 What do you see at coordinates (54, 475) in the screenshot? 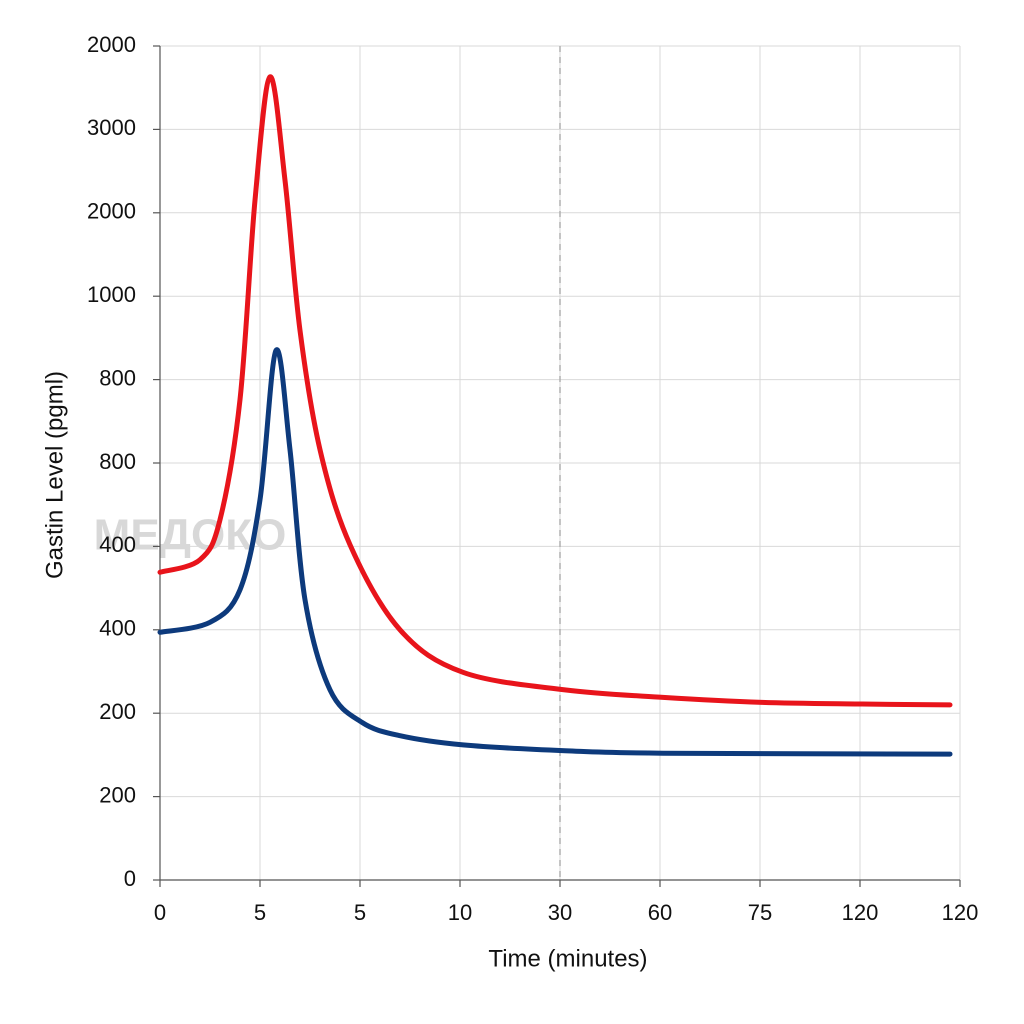
I see `y-axis-label: Gastin Level (pgml)` at bounding box center [54, 475].